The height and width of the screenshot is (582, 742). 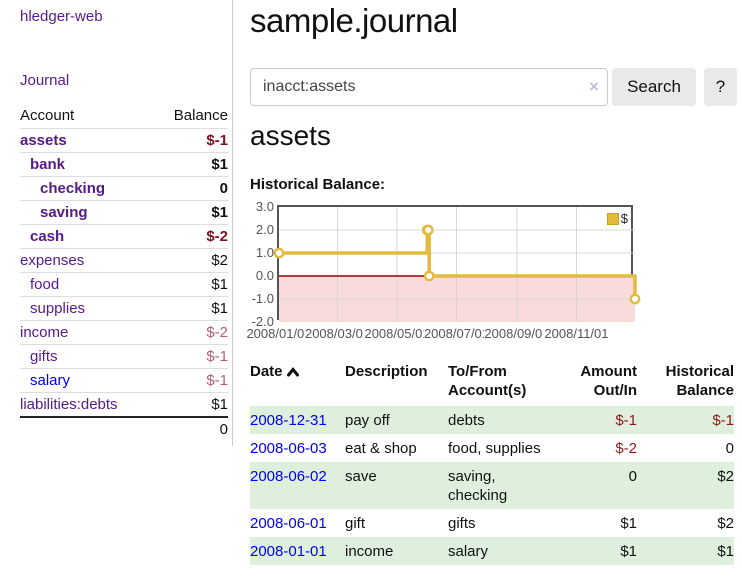 What do you see at coordinates (262, 298) in the screenshot?
I see `y-axis-tick-label: -1.0` at bounding box center [262, 298].